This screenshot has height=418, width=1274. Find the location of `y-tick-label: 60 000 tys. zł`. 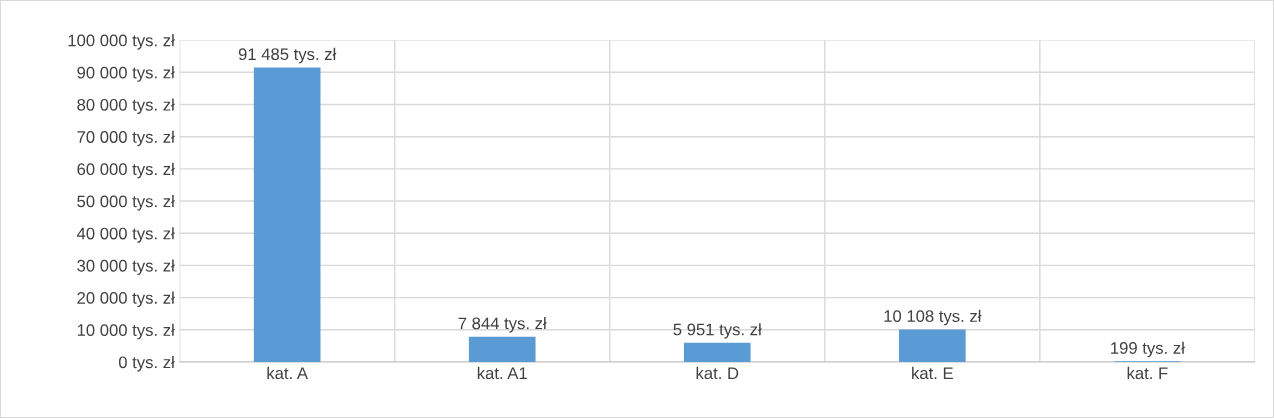

y-tick-label: 60 000 tys. zł is located at coordinates (126, 170).